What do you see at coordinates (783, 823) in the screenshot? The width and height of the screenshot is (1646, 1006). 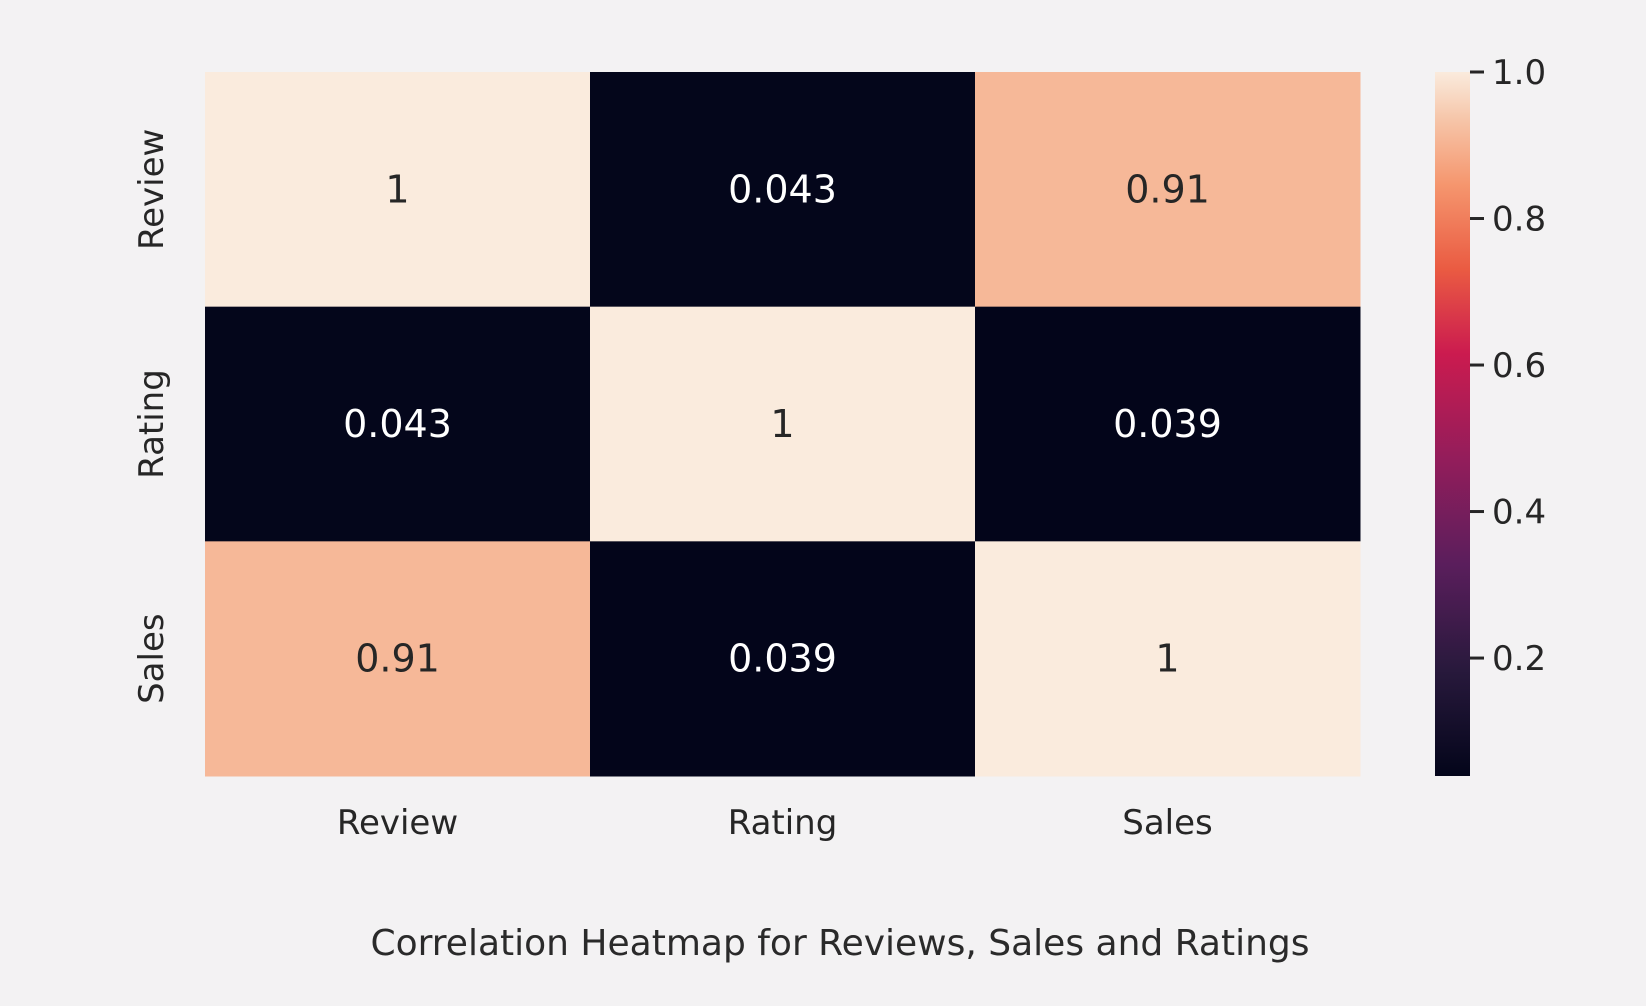 I see `x-tick-label-rating: Rating` at bounding box center [783, 823].